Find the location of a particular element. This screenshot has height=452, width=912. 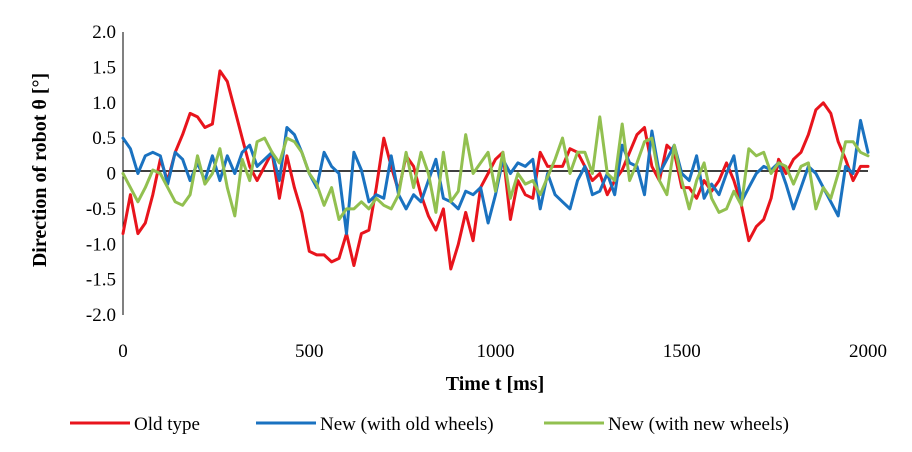

legend-label-2: New (with old wheels) is located at coordinates (407, 424).